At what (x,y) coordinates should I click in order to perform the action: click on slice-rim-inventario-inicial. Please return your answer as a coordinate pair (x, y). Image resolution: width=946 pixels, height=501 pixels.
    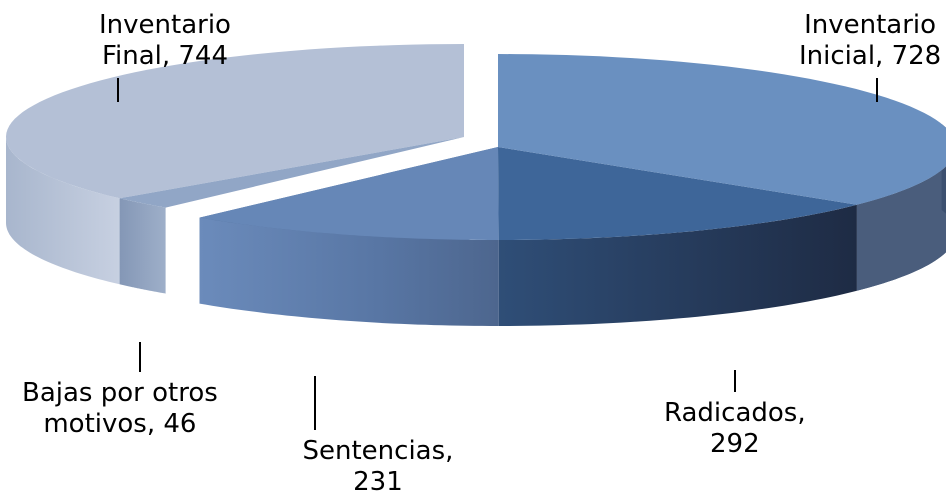
    Looking at the image, I should click on (901, 207).